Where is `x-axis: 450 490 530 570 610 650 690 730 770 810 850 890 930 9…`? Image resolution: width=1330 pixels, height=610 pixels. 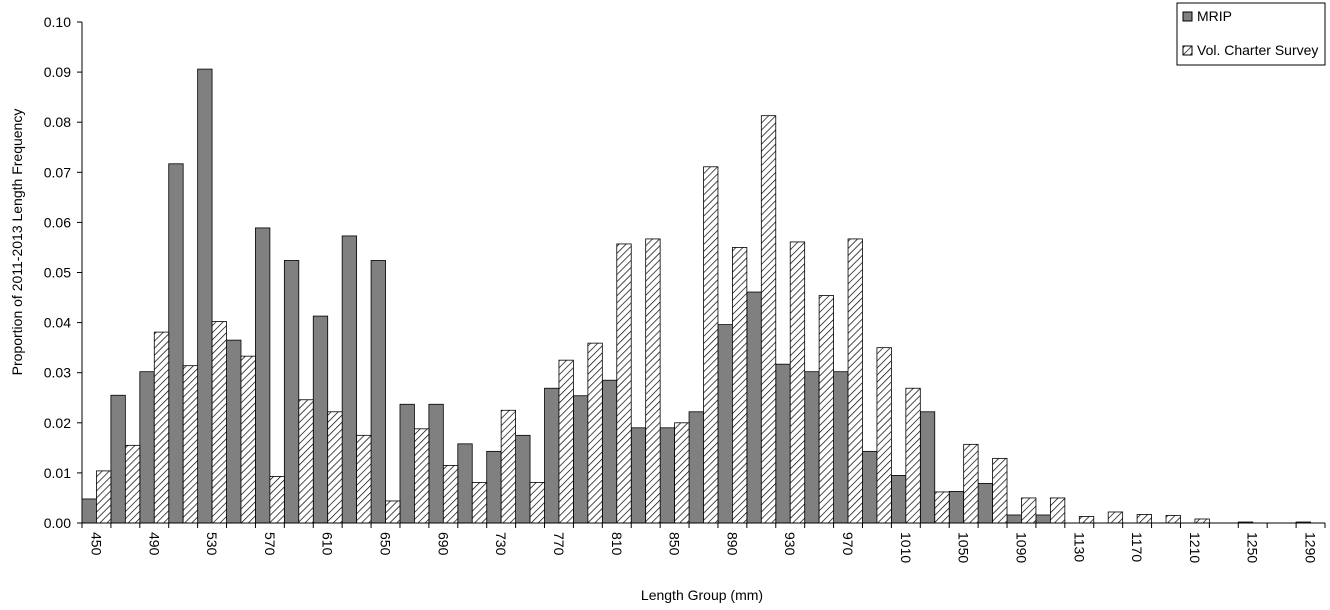
x-axis: 450 490 530 570 610 650 690 730 770 810 850 890 930 9… is located at coordinates (703, 542).